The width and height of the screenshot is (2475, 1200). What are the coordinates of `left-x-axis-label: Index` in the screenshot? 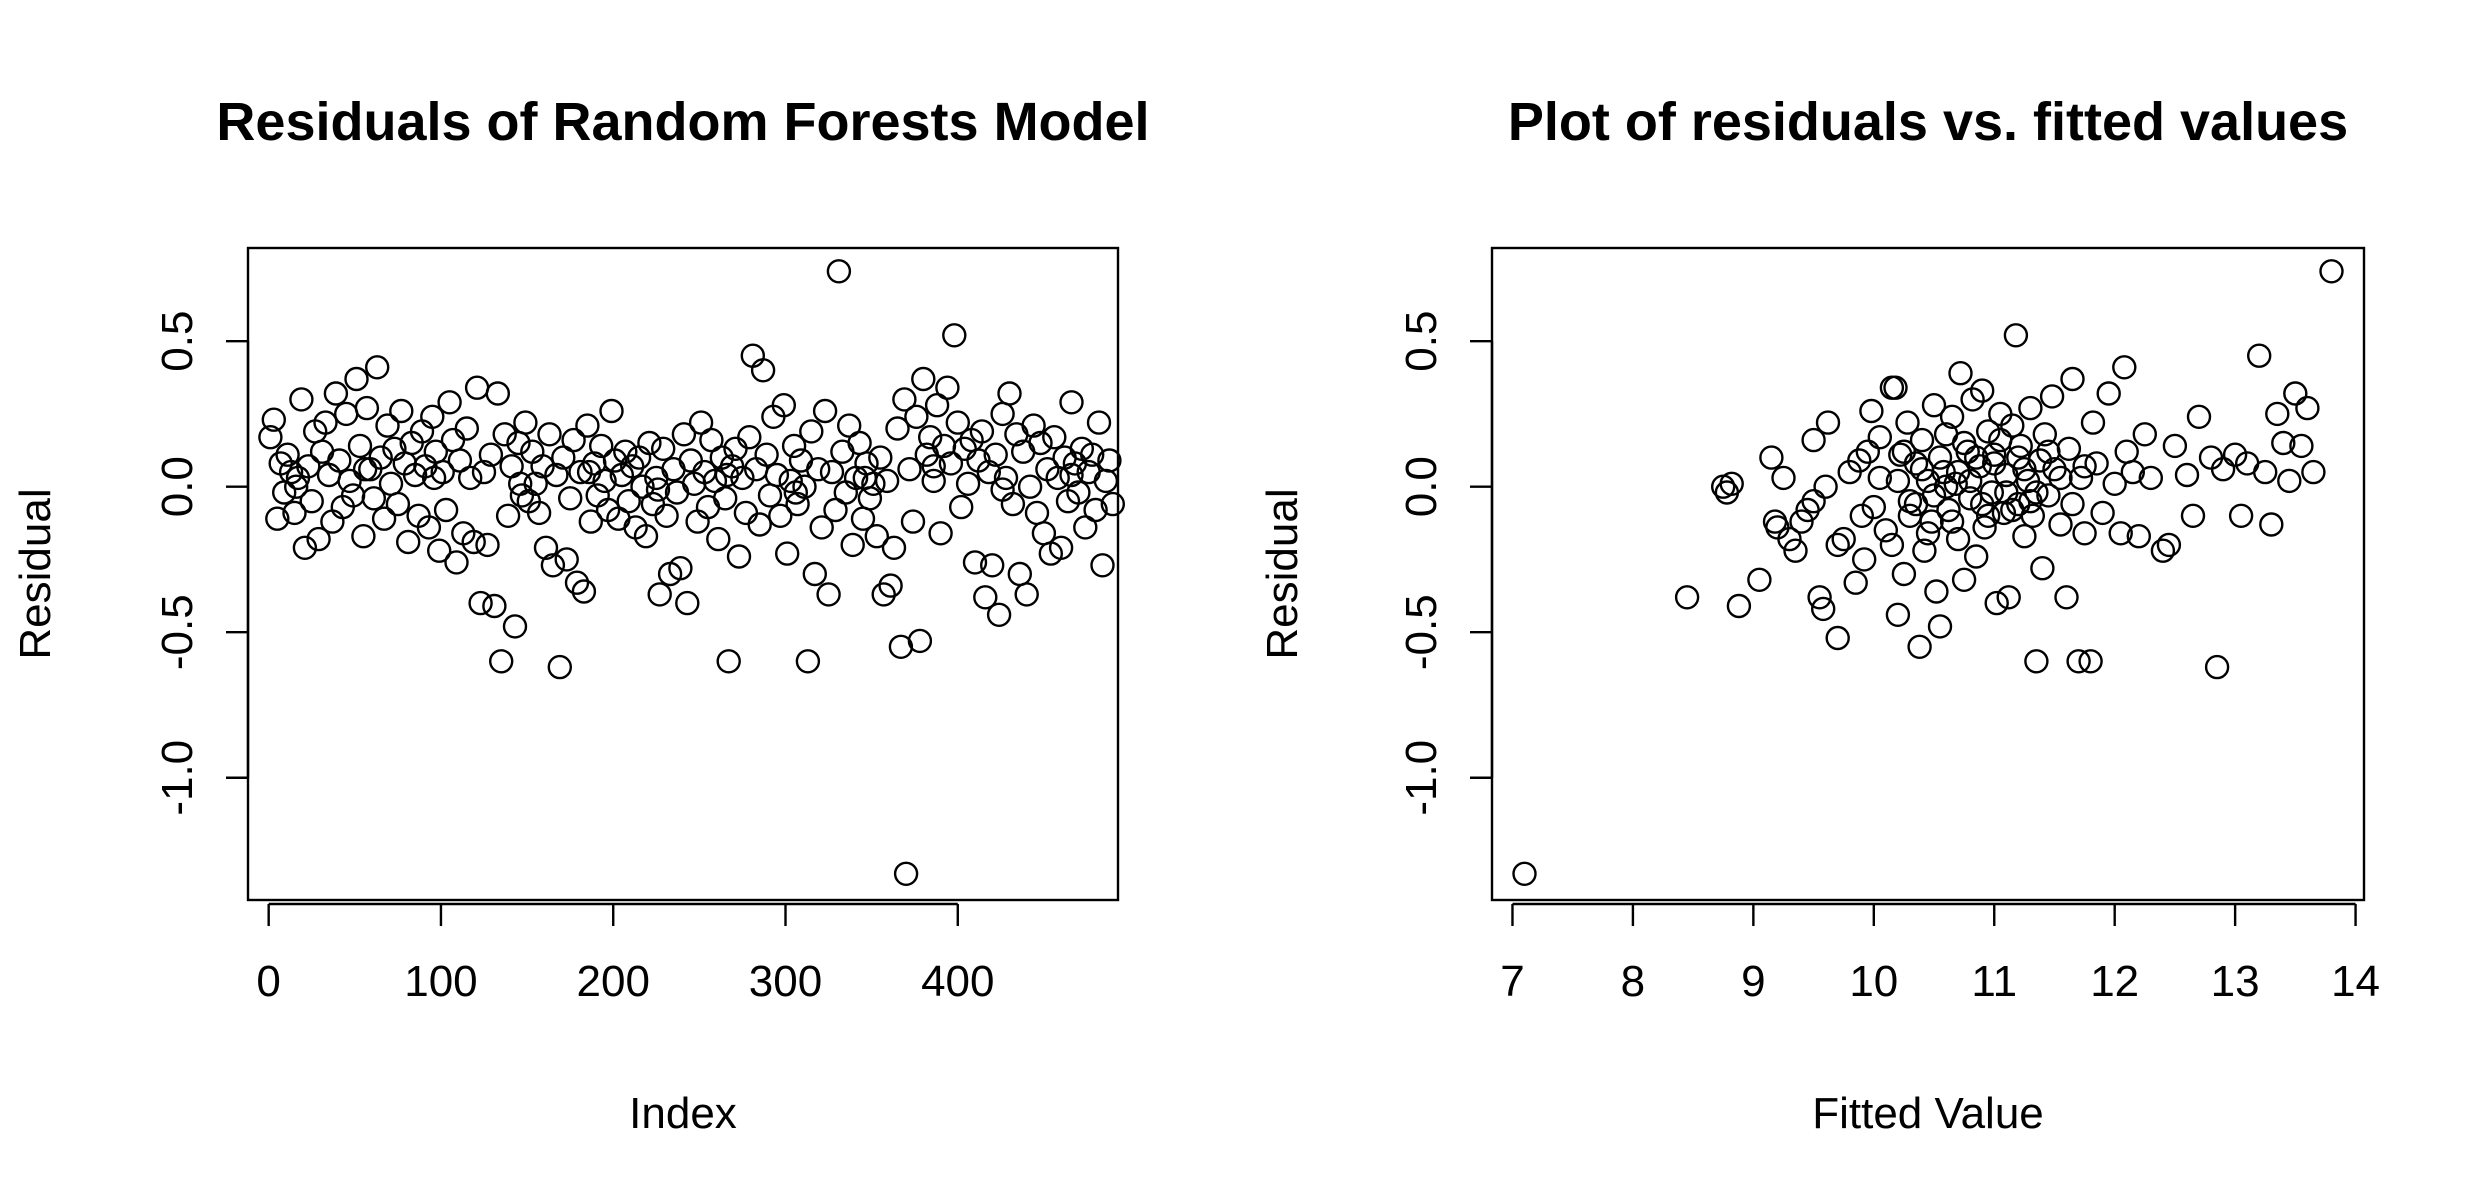 It's located at (683, 1113).